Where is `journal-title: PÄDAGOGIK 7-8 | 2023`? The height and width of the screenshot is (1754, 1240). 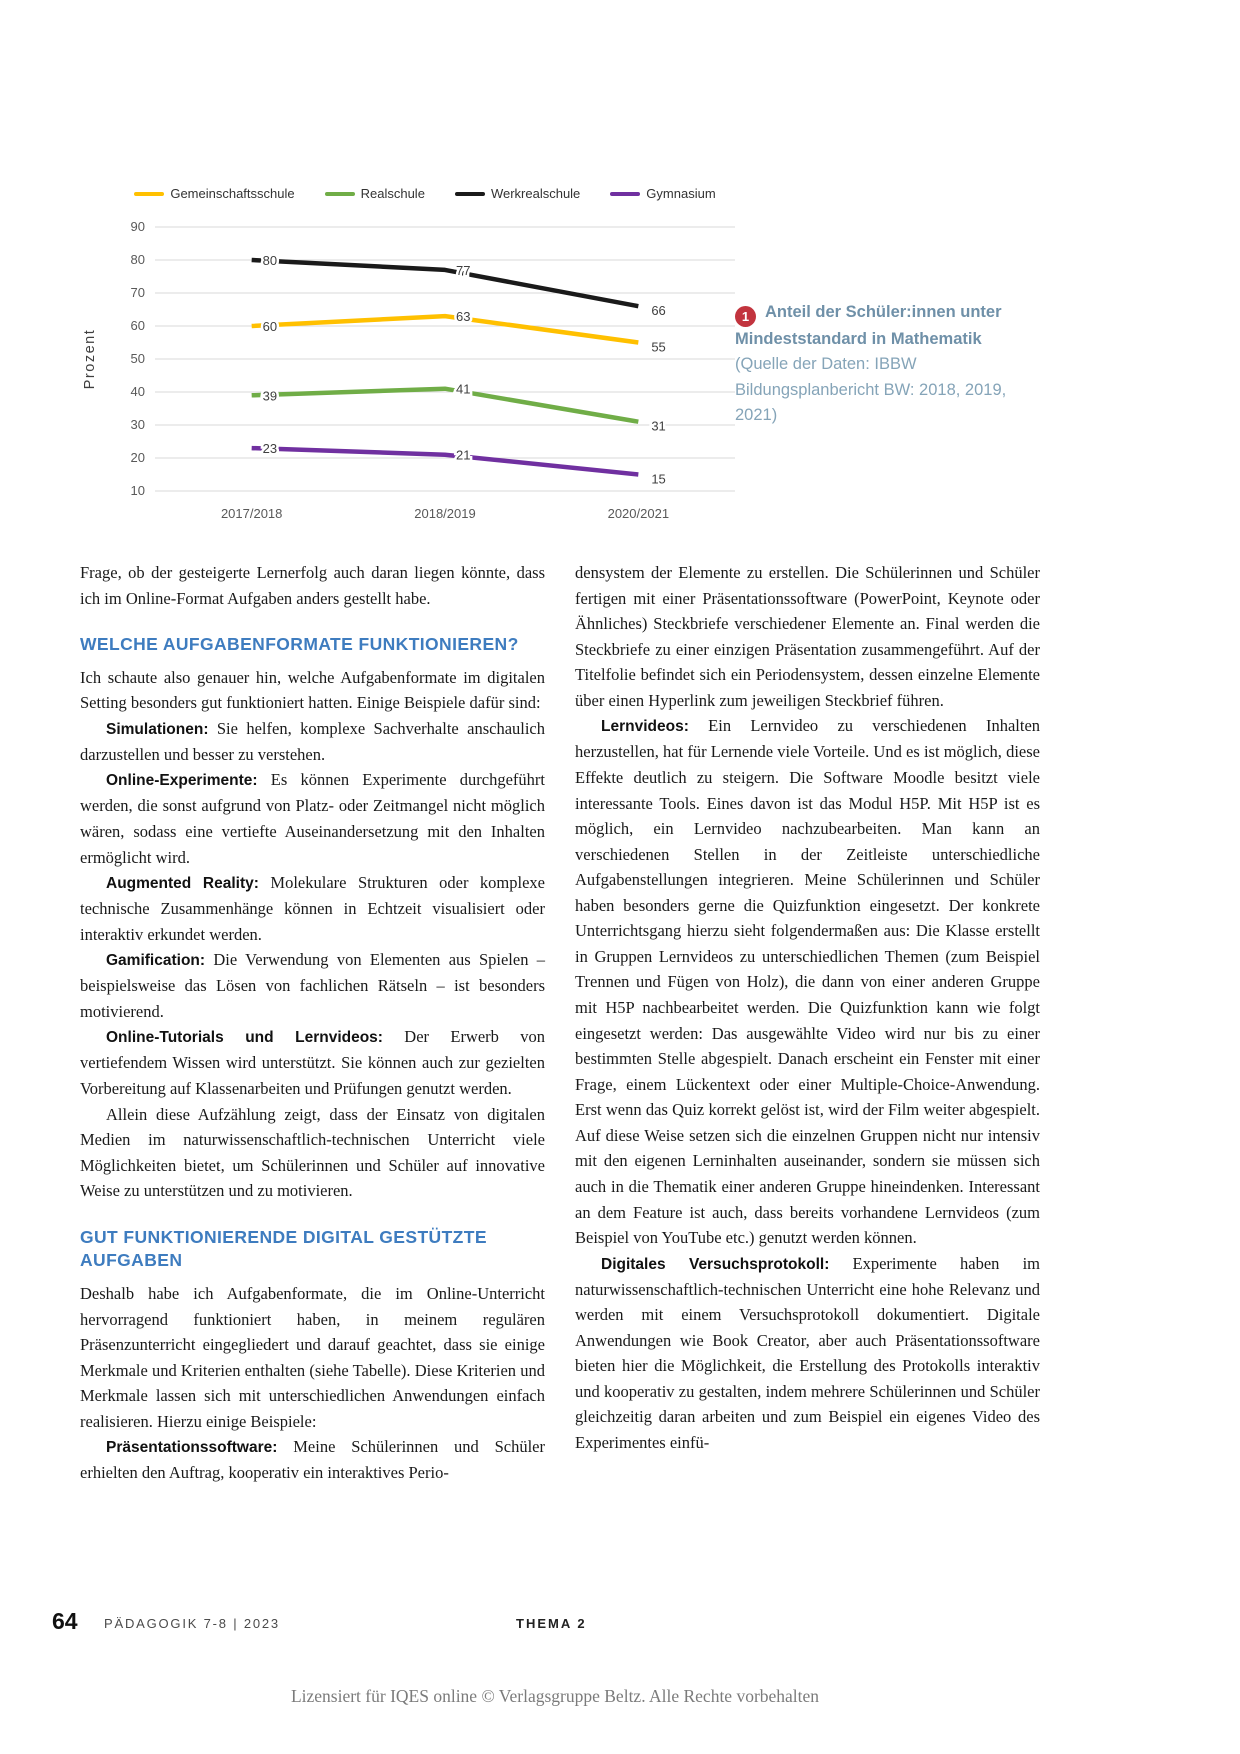 journal-title: PÄDAGOGIK 7-8 | 2023 is located at coordinates (192, 1623).